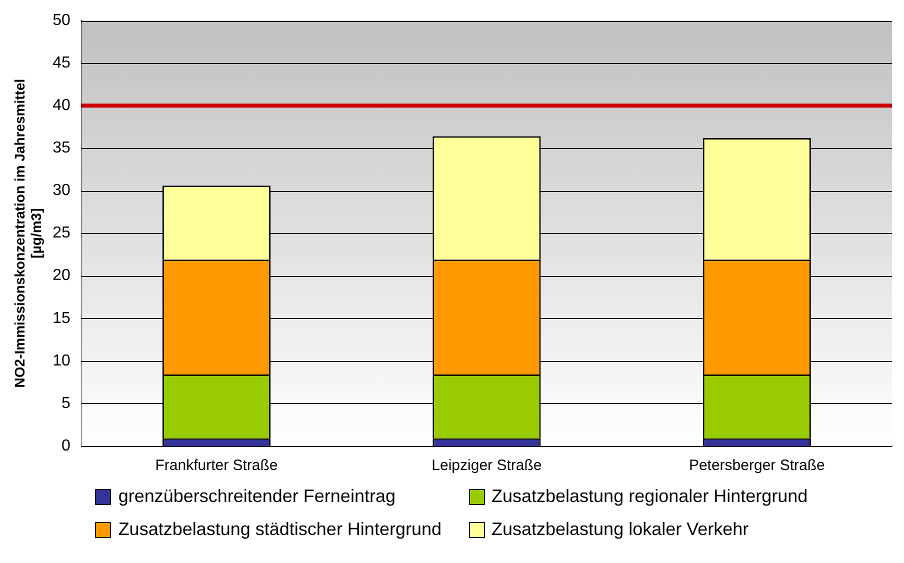 The height and width of the screenshot is (563, 904). I want to click on x-tick-label: Leipziger Straße, so click(487, 465).